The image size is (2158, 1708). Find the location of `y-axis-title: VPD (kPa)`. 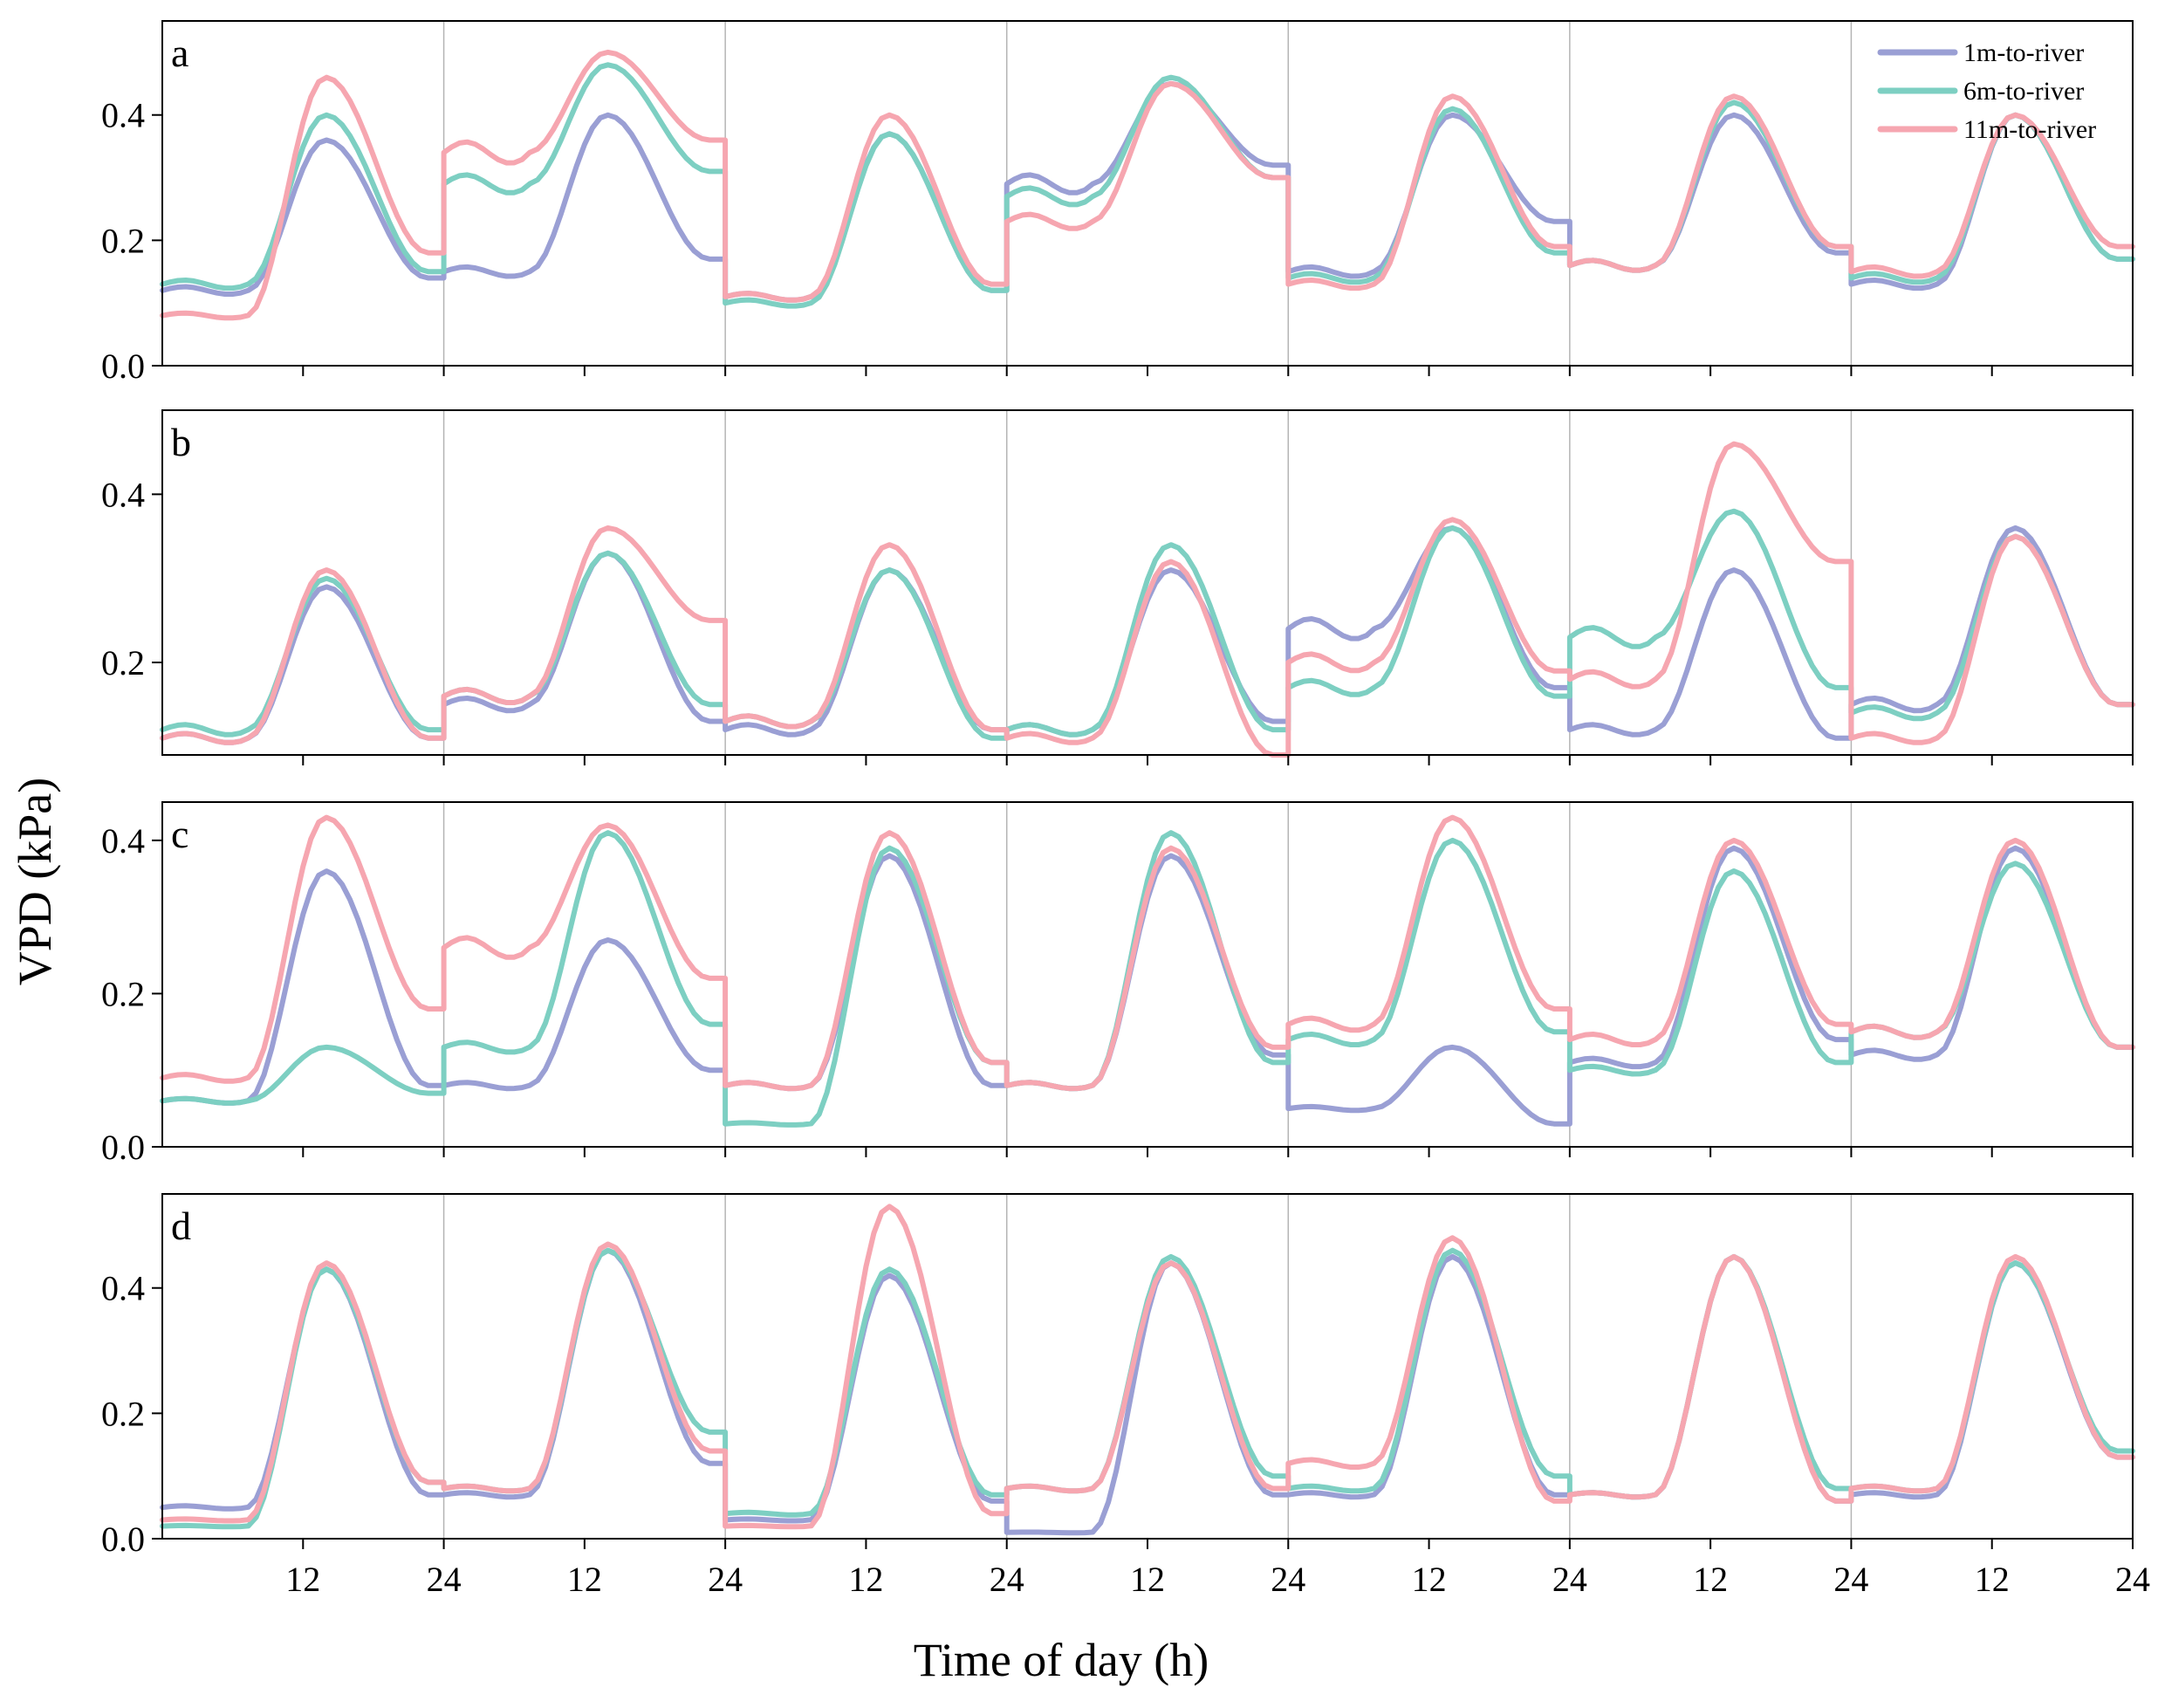

y-axis-title: VPD (kPa) is located at coordinates (35, 882).